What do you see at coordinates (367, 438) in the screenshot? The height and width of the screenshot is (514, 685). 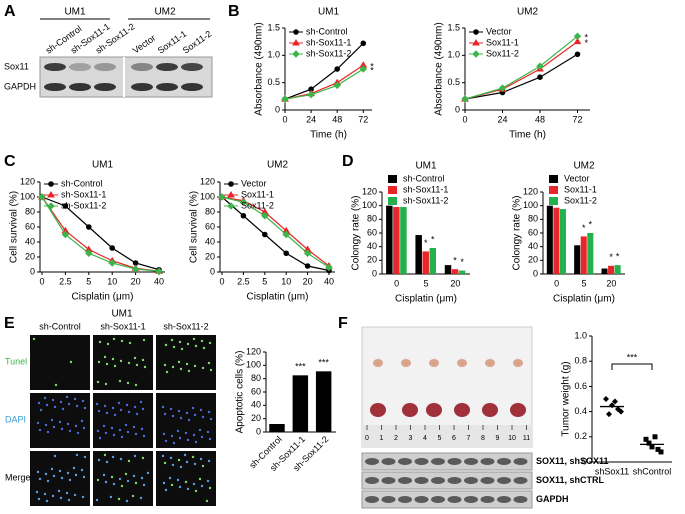 I see `ruler-number: 0` at bounding box center [367, 438].